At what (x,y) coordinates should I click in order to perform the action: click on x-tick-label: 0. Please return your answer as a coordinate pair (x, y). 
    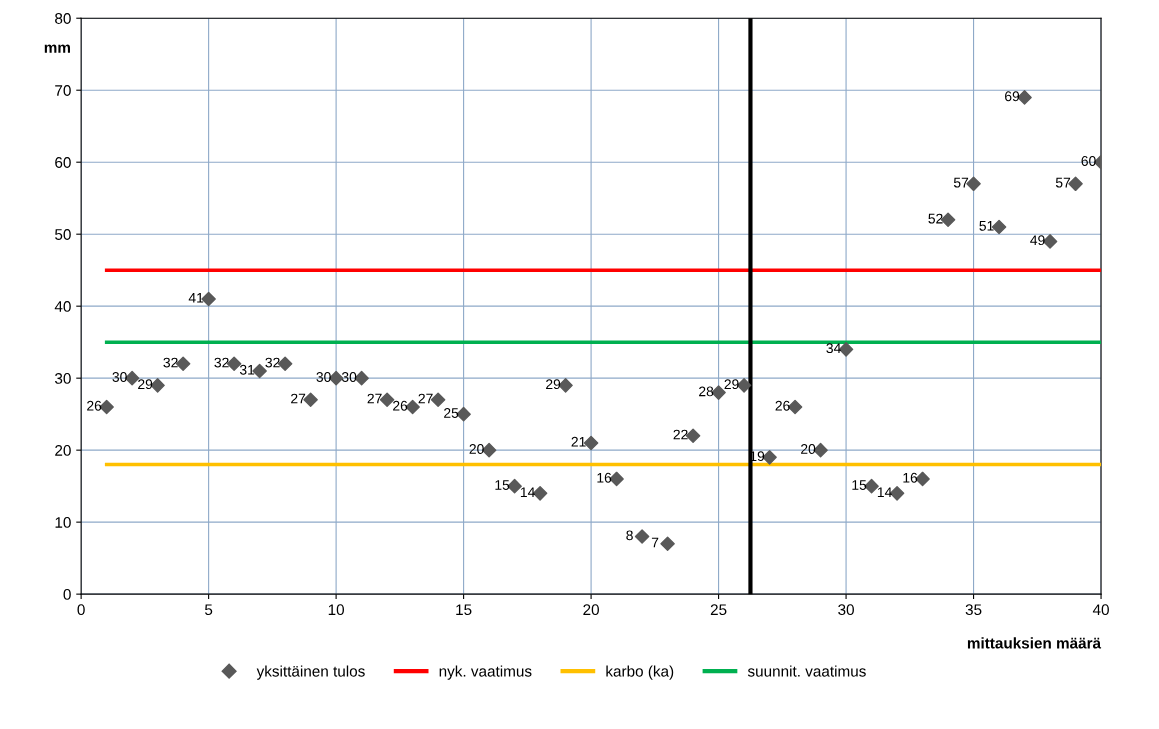
    Looking at the image, I should click on (81, 610).